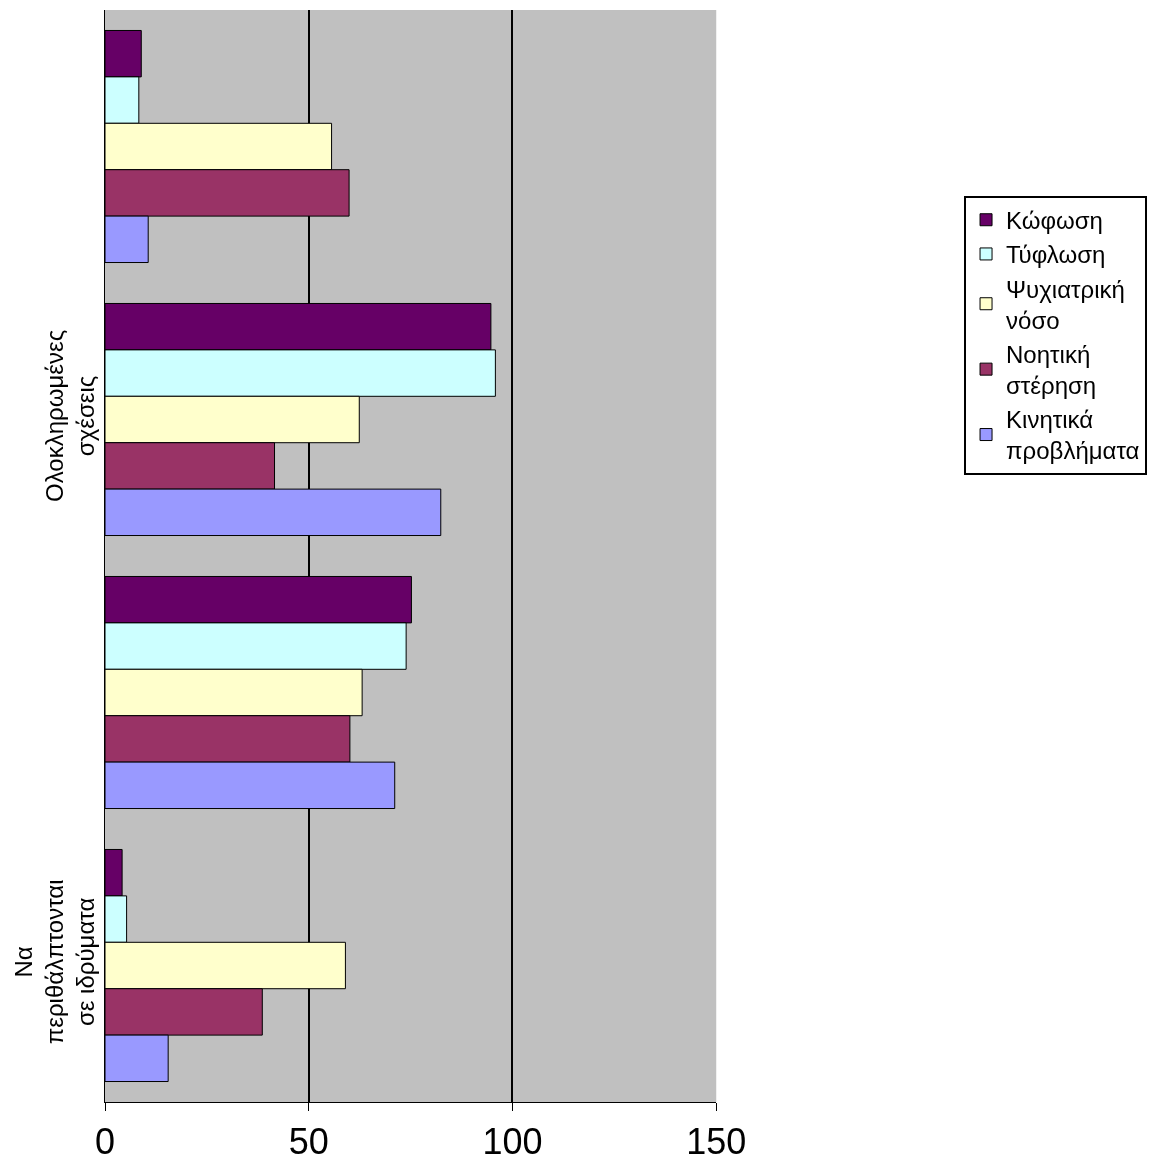 The width and height of the screenshot is (1157, 1172). What do you see at coordinates (1054, 221) in the screenshot?
I see `legend-label: Κώφωση` at bounding box center [1054, 221].